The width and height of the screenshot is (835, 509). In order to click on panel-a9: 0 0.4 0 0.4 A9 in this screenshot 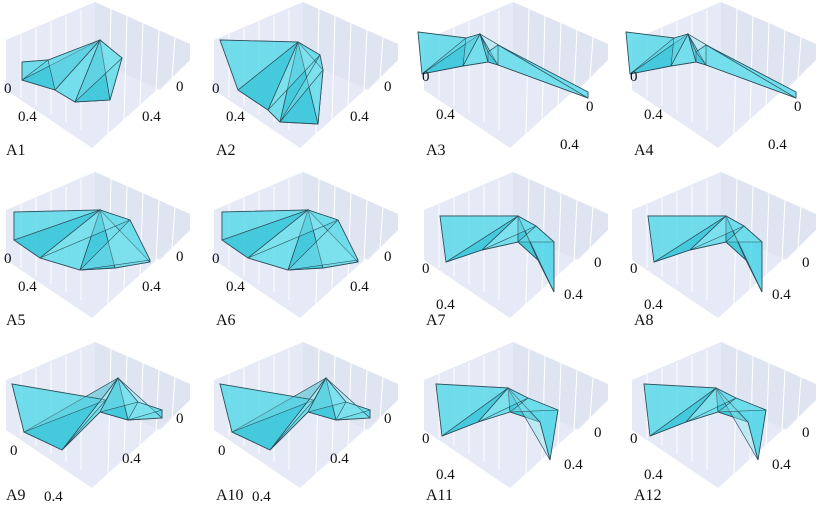, I will do `click(104, 424)`.